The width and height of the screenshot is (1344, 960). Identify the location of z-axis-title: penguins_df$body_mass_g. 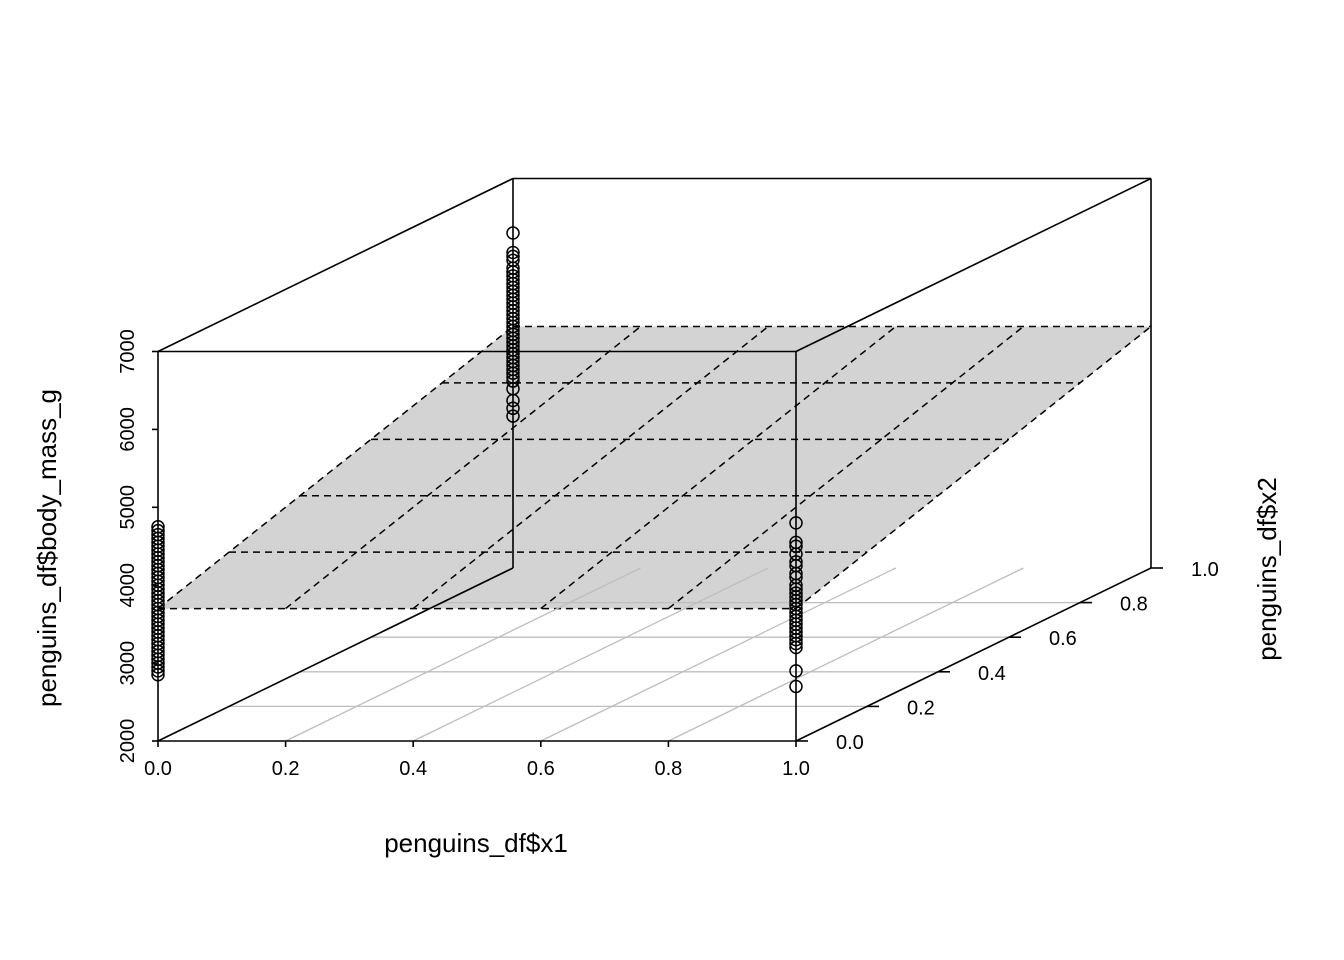
(47, 548).